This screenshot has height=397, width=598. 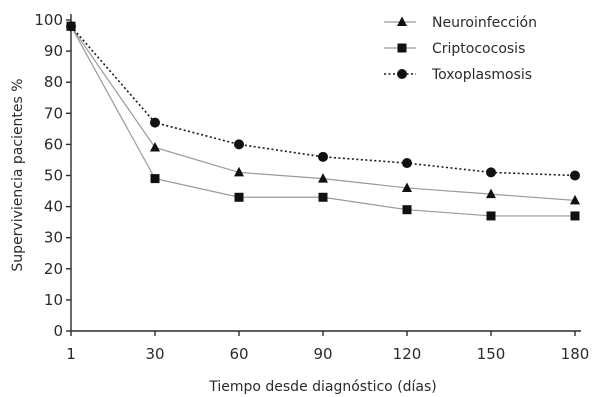 I want to click on y-axis-label: Superviviencia pacientes %, so click(x=18, y=174).